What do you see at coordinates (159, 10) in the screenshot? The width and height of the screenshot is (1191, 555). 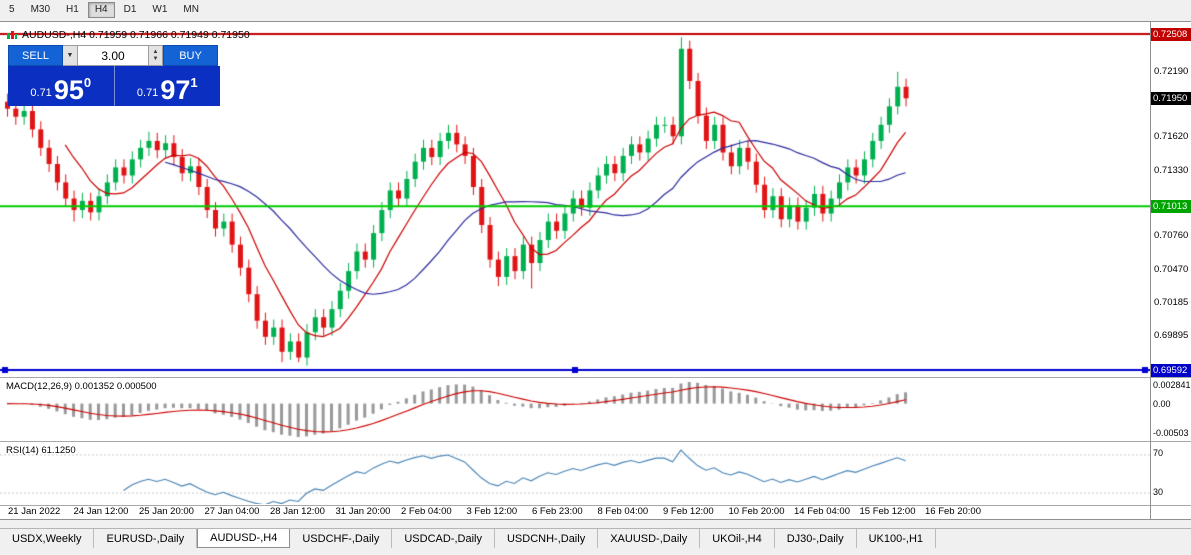 I see `period-button-w1: W1` at bounding box center [159, 10].